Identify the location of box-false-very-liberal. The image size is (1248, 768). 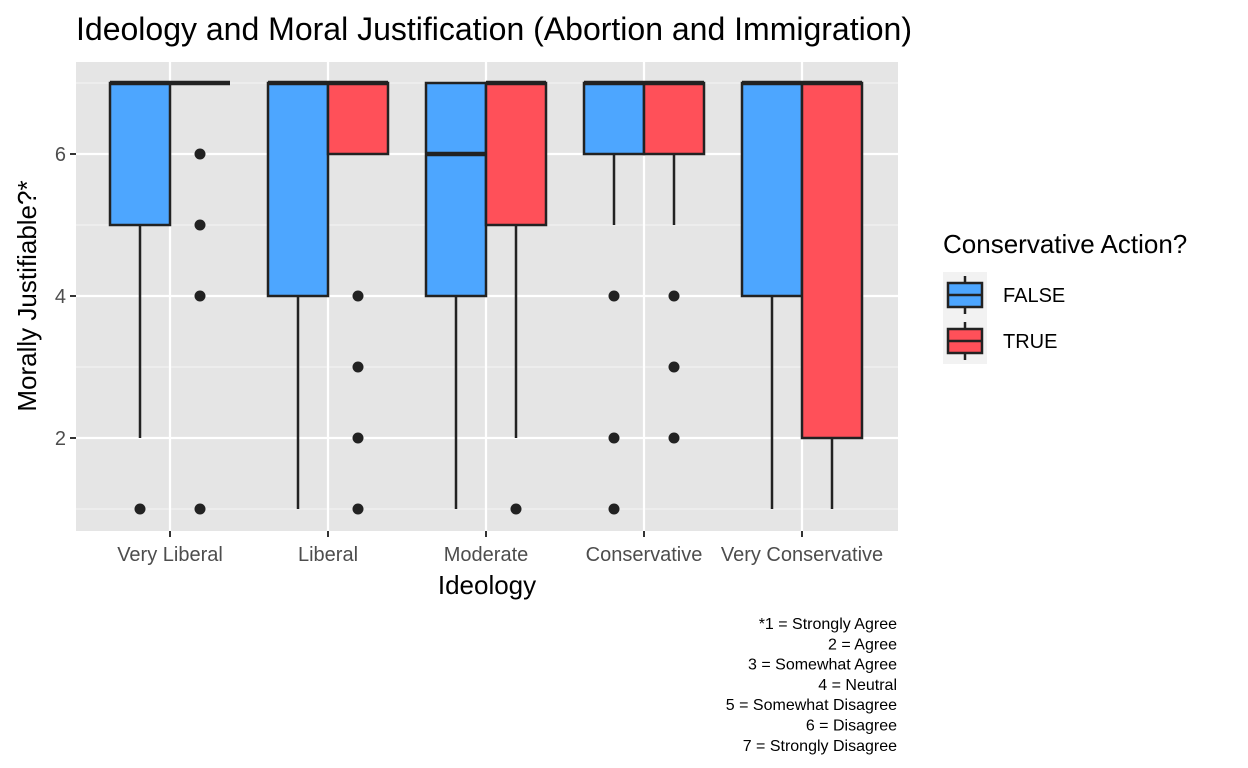
(140, 297).